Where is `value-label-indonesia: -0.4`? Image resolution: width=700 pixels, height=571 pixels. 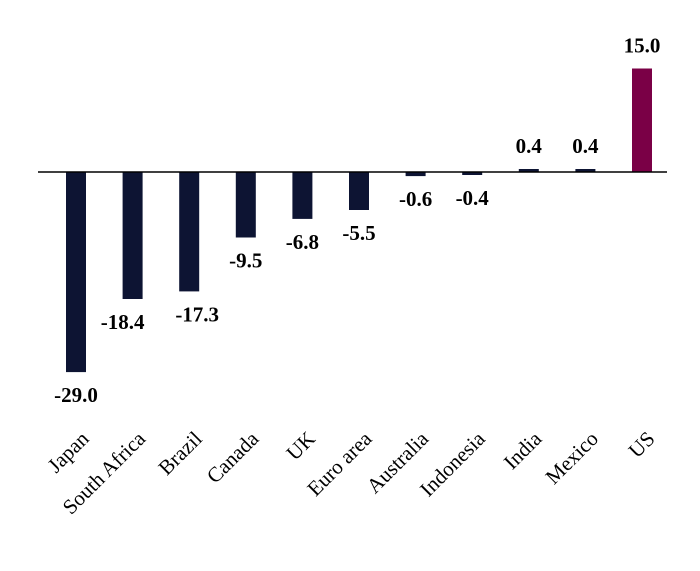
value-label-indonesia: -0.4 is located at coordinates (473, 198).